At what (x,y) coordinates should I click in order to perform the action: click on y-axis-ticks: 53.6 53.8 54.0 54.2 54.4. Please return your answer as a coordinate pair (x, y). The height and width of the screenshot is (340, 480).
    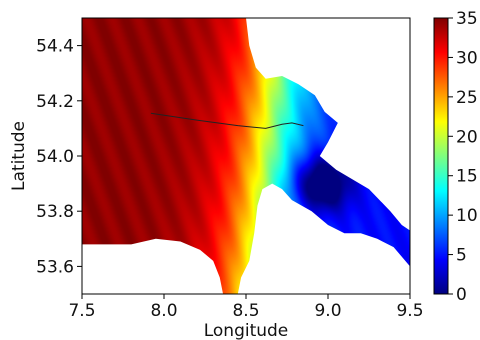
    Looking at the image, I should click on (59, 157).